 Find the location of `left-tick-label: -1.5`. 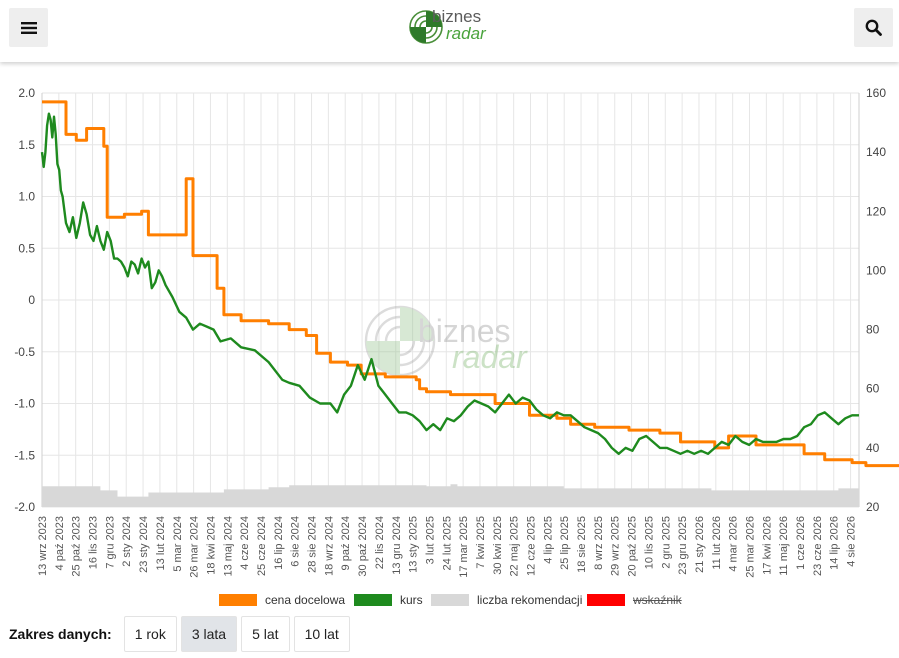

left-tick-label: -1.5 is located at coordinates (24, 455).